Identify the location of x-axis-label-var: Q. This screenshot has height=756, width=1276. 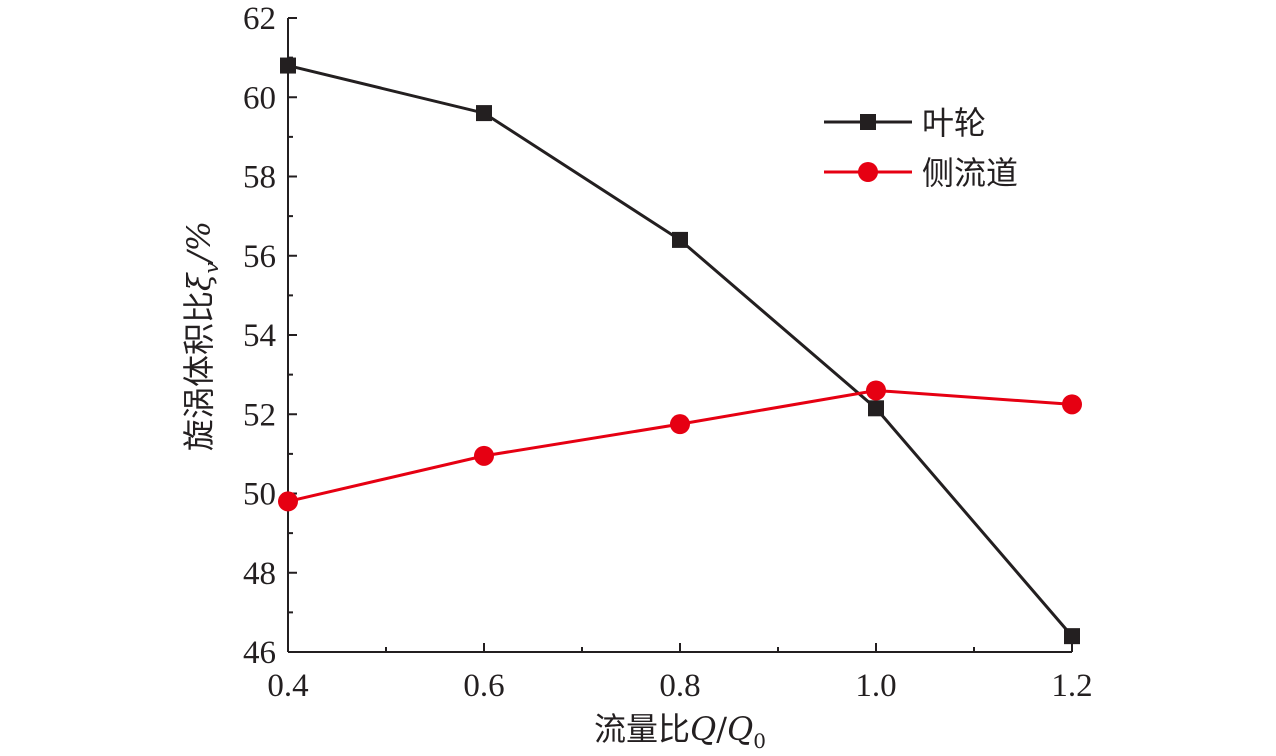
(703, 729).